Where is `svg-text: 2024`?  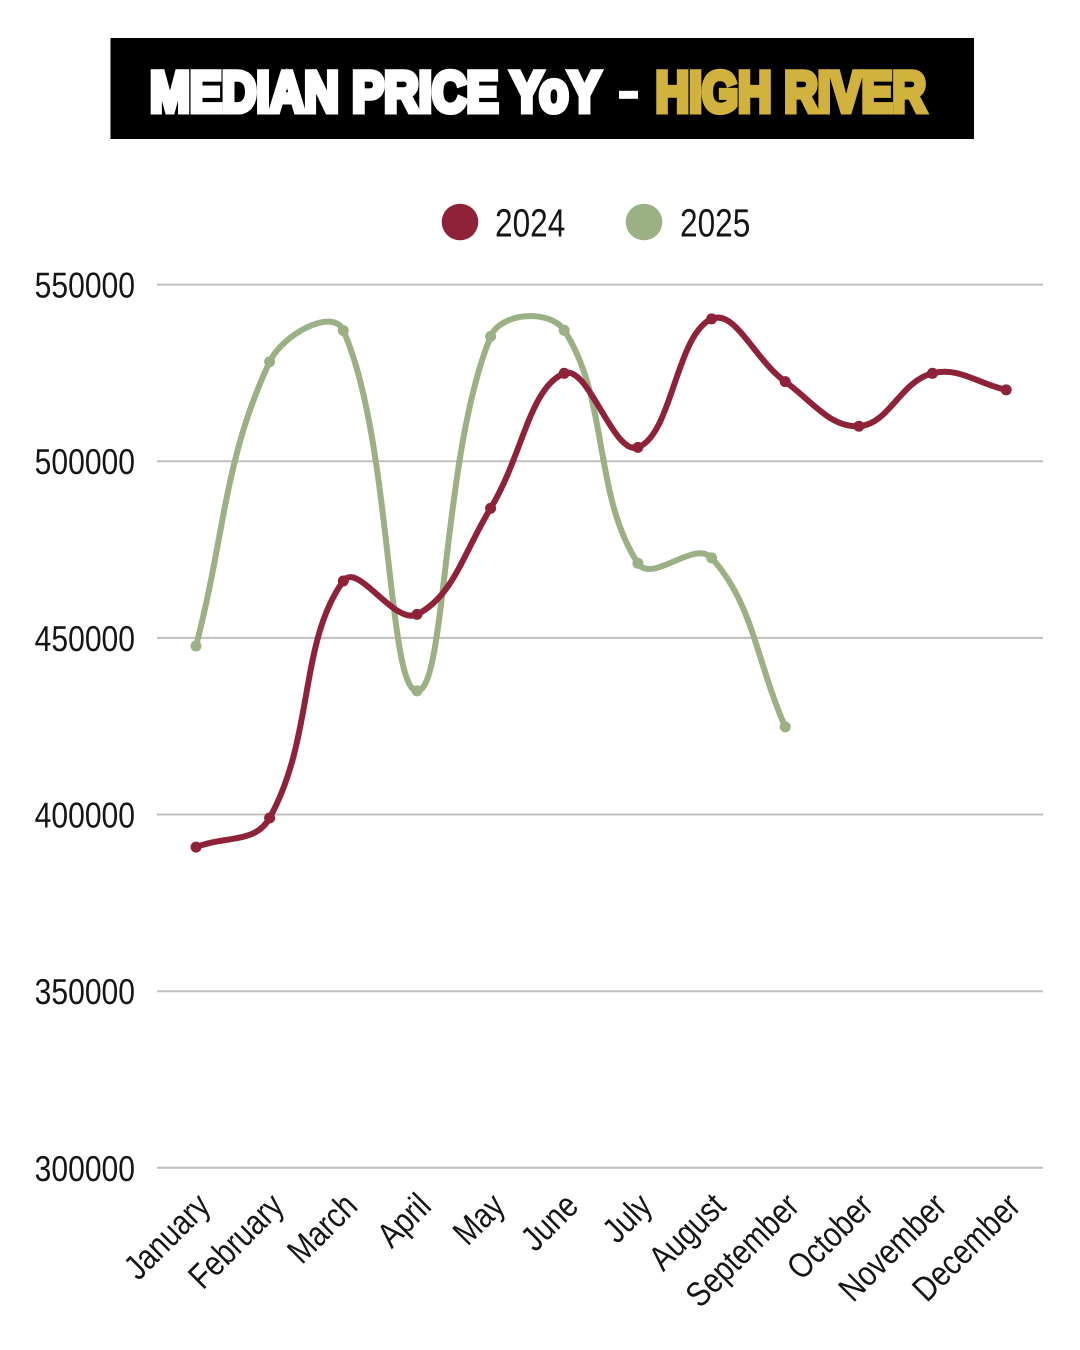 svg-text: 2024 is located at coordinates (530, 224).